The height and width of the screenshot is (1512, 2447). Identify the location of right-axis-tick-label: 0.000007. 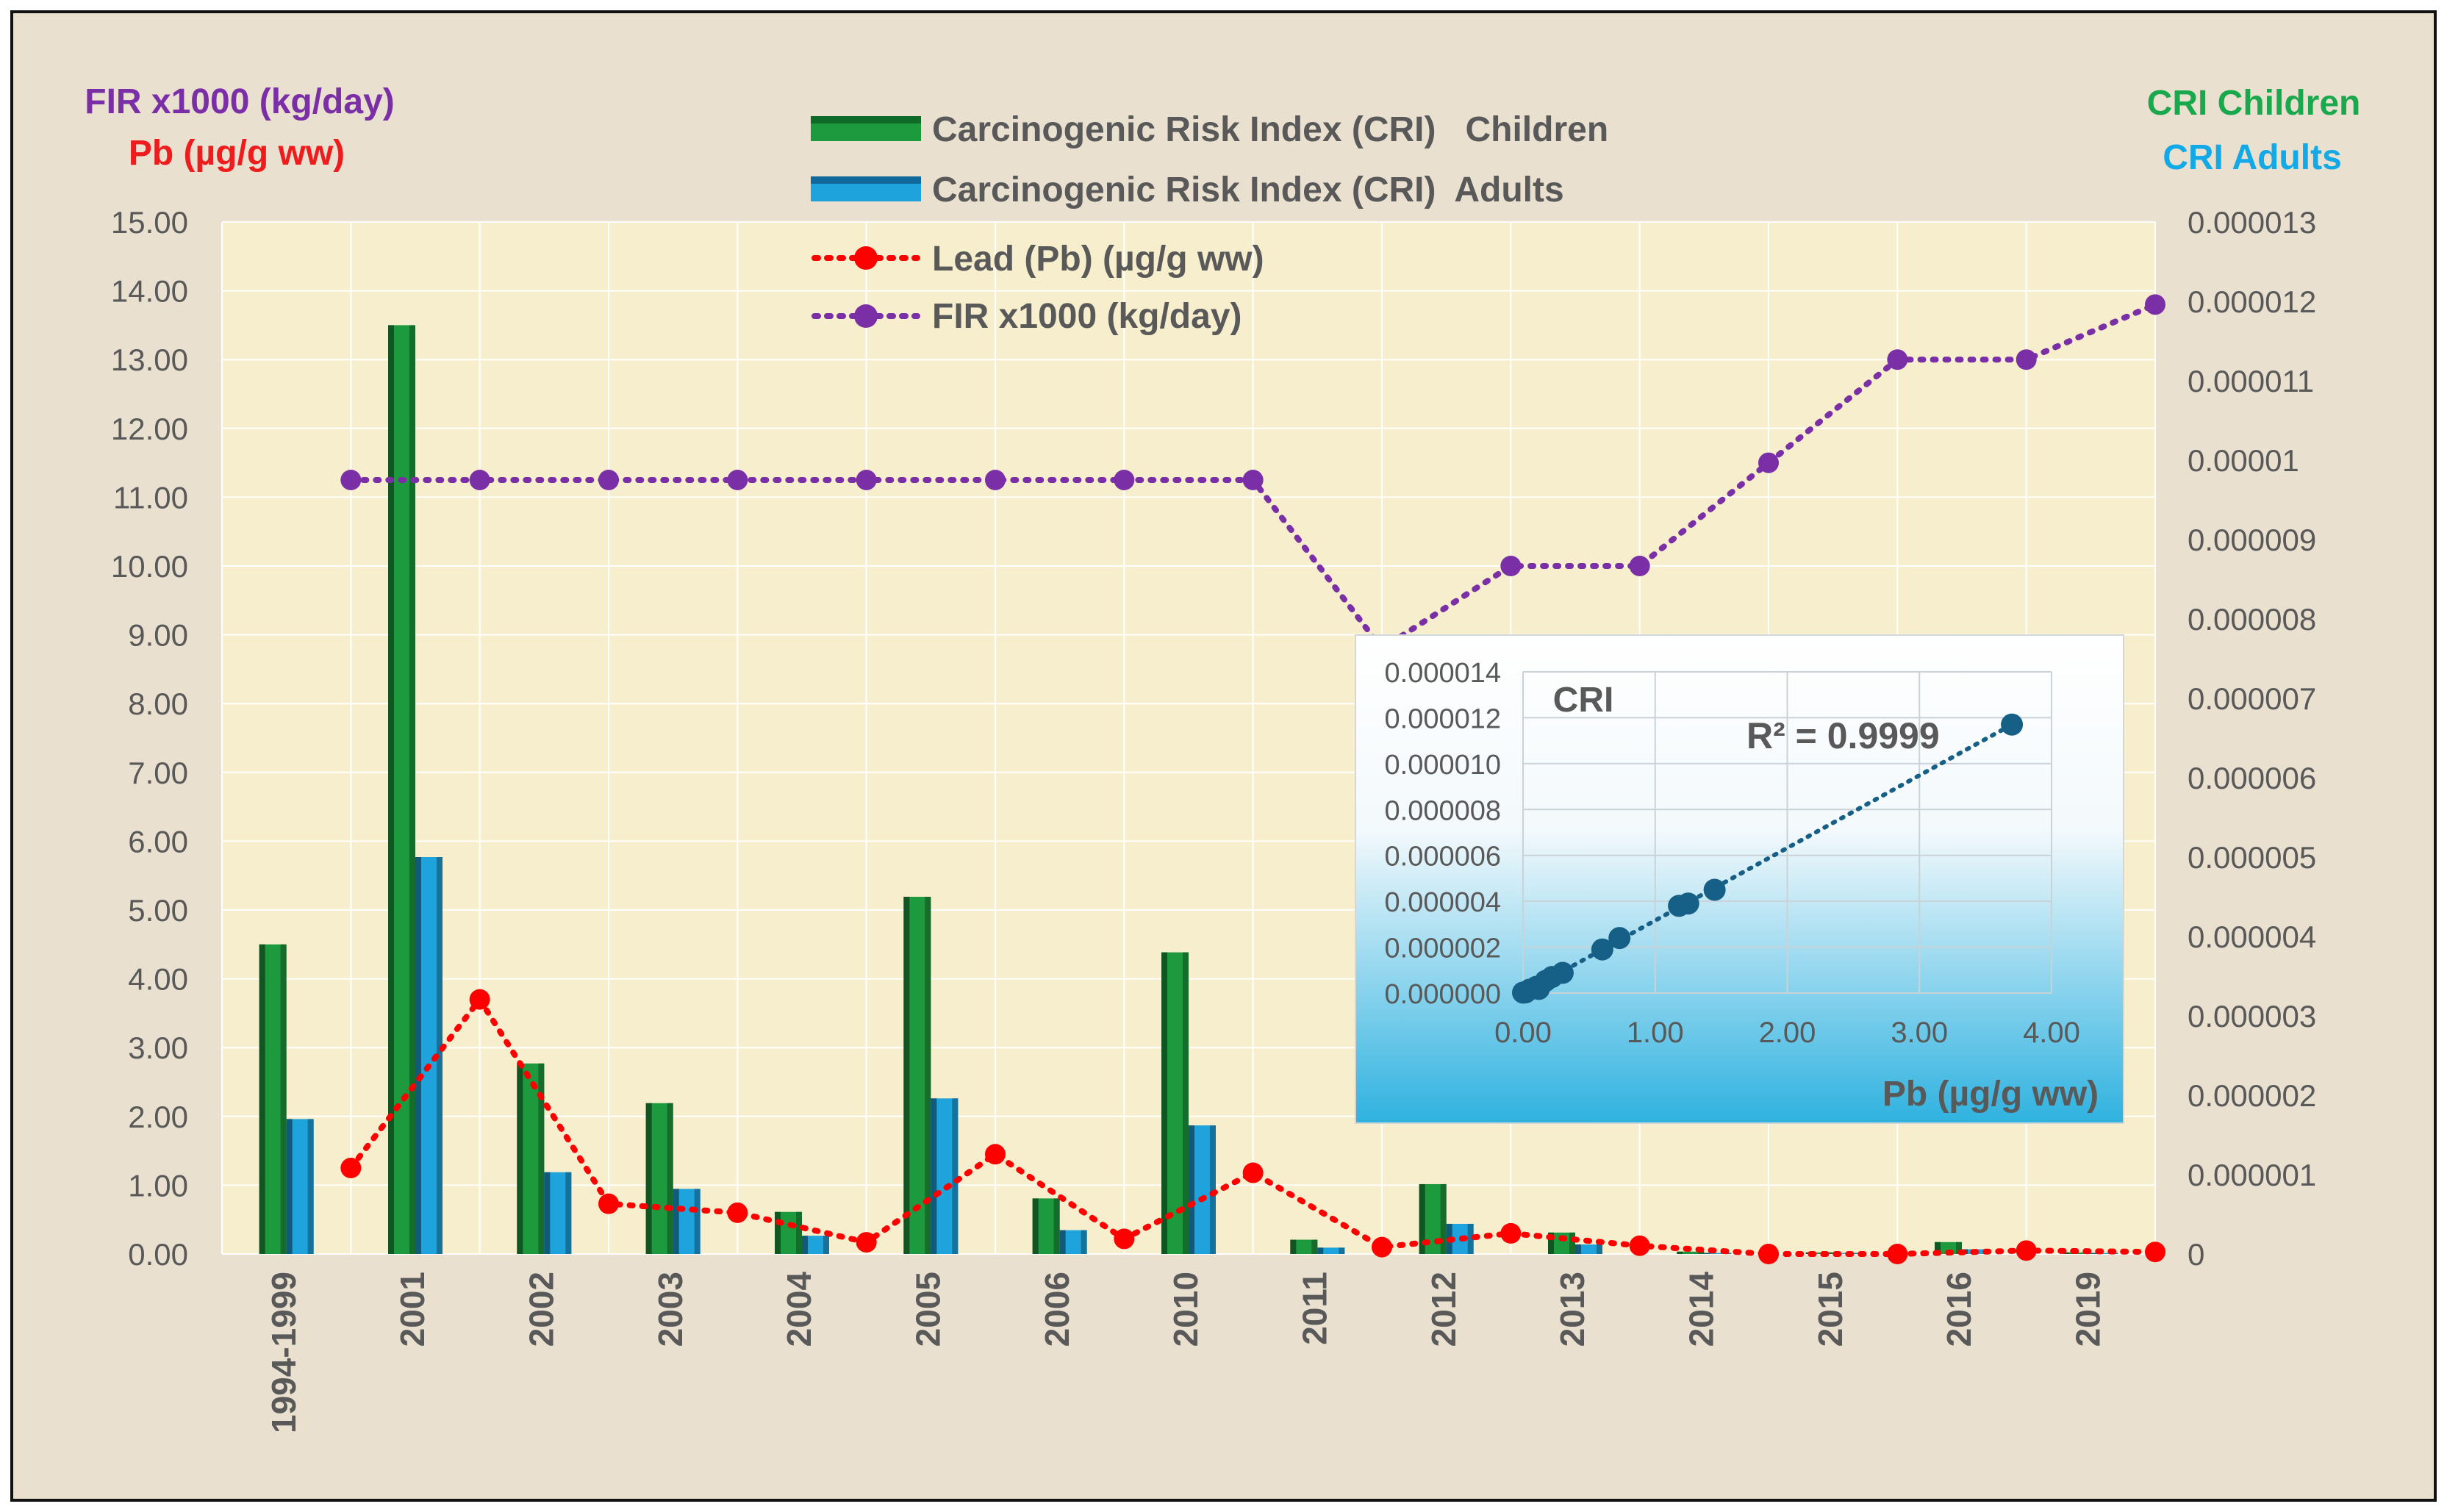
(2252, 698).